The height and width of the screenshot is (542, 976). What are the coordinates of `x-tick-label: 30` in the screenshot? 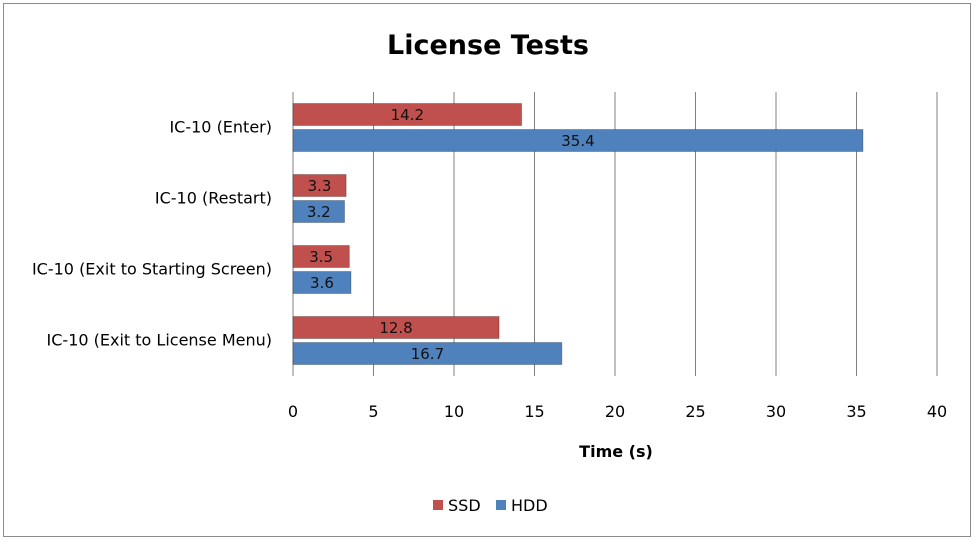 It's located at (776, 411).